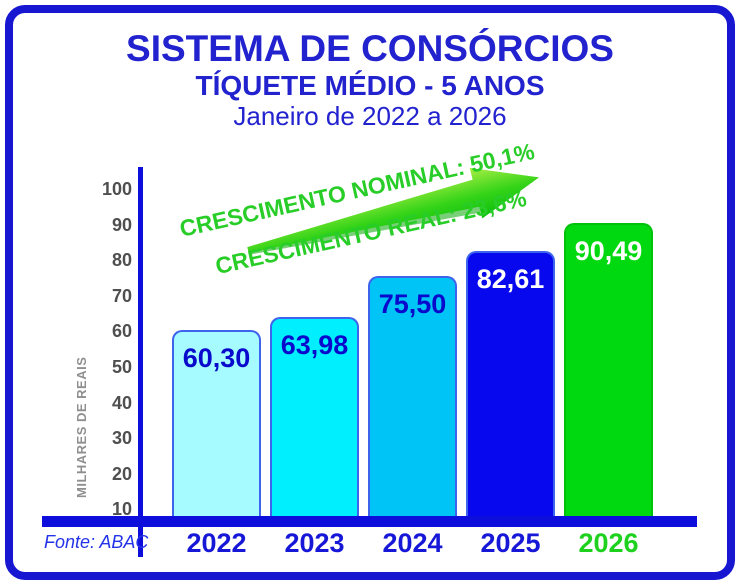  What do you see at coordinates (412, 396) in the screenshot?
I see `bar-2024: 75,50` at bounding box center [412, 396].